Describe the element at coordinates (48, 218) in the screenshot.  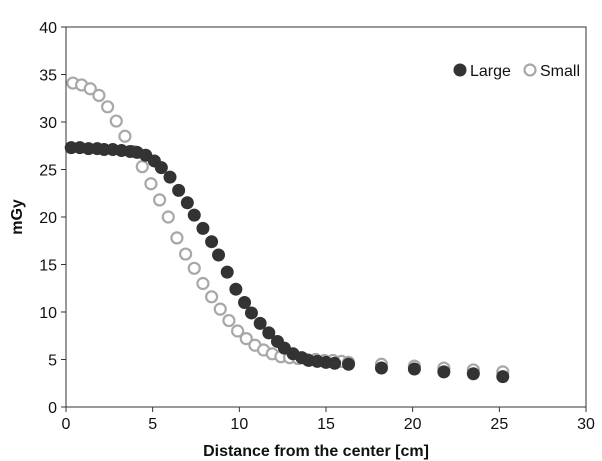
I see `y-tick-label: 20` at that location.